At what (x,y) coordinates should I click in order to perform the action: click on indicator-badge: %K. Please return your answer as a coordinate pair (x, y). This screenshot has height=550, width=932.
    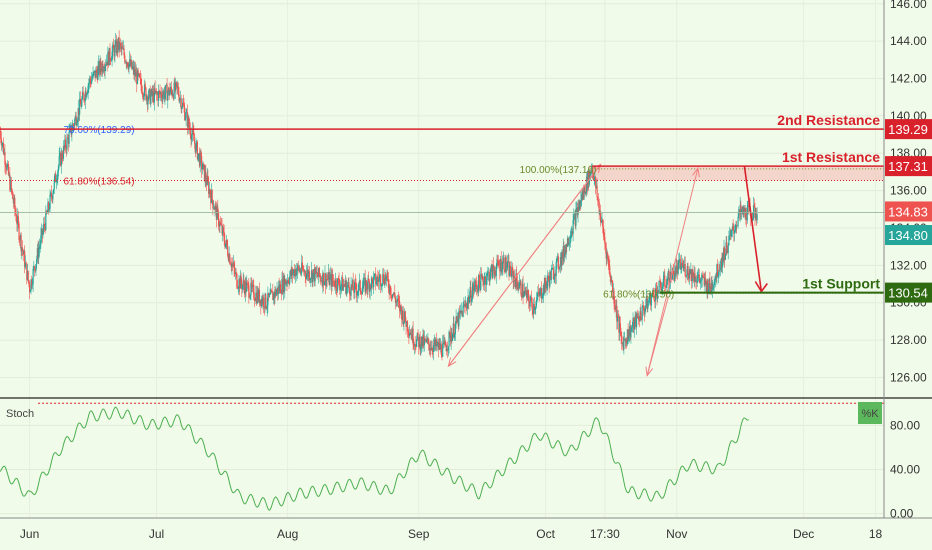
    Looking at the image, I should click on (870, 413).